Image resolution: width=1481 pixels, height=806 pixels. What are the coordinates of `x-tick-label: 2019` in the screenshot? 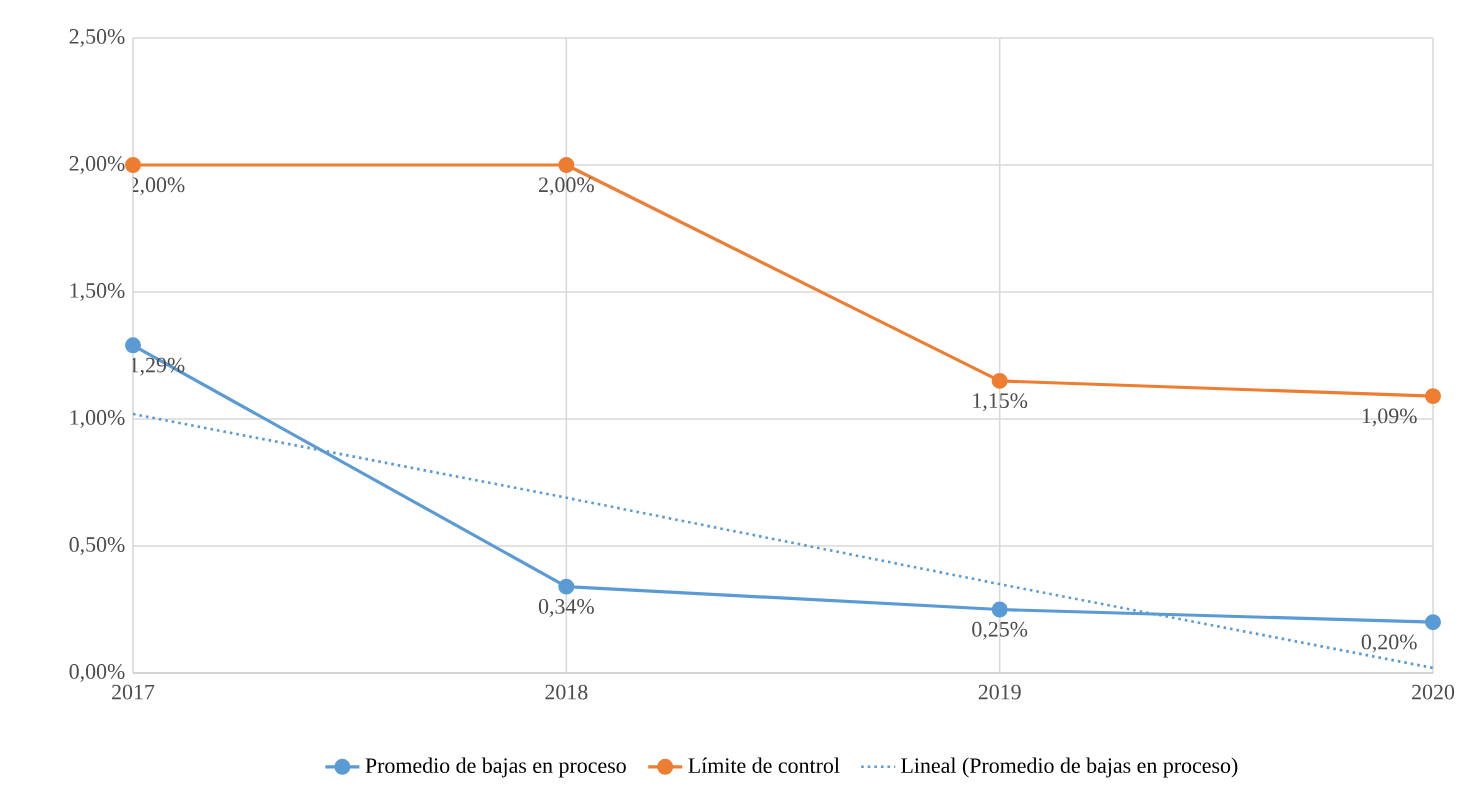 It's located at (999, 692).